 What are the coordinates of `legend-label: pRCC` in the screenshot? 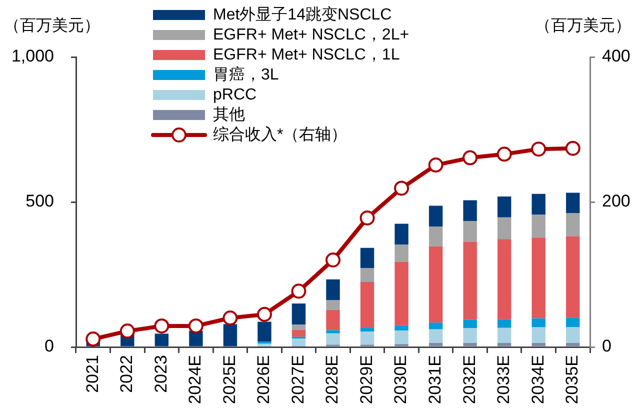 It's located at (235, 95).